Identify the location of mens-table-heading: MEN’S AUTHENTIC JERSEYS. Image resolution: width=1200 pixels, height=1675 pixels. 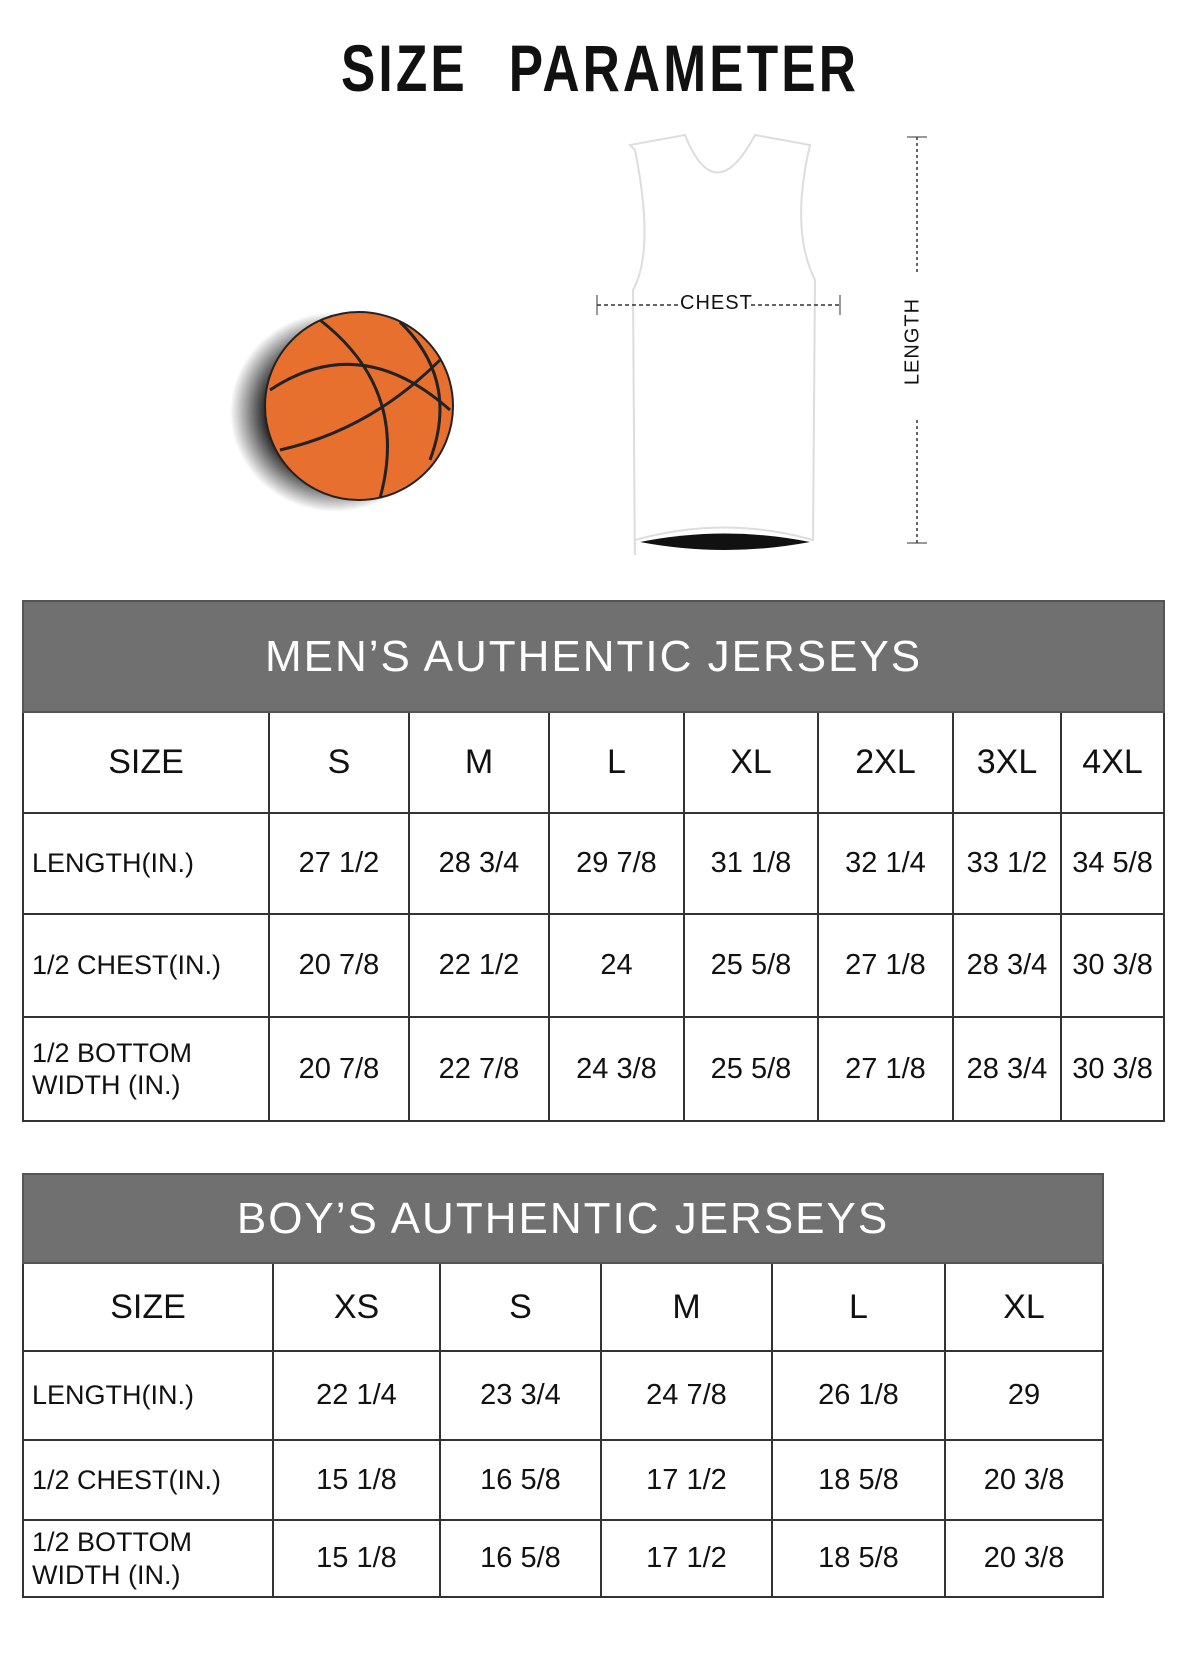
(593, 656).